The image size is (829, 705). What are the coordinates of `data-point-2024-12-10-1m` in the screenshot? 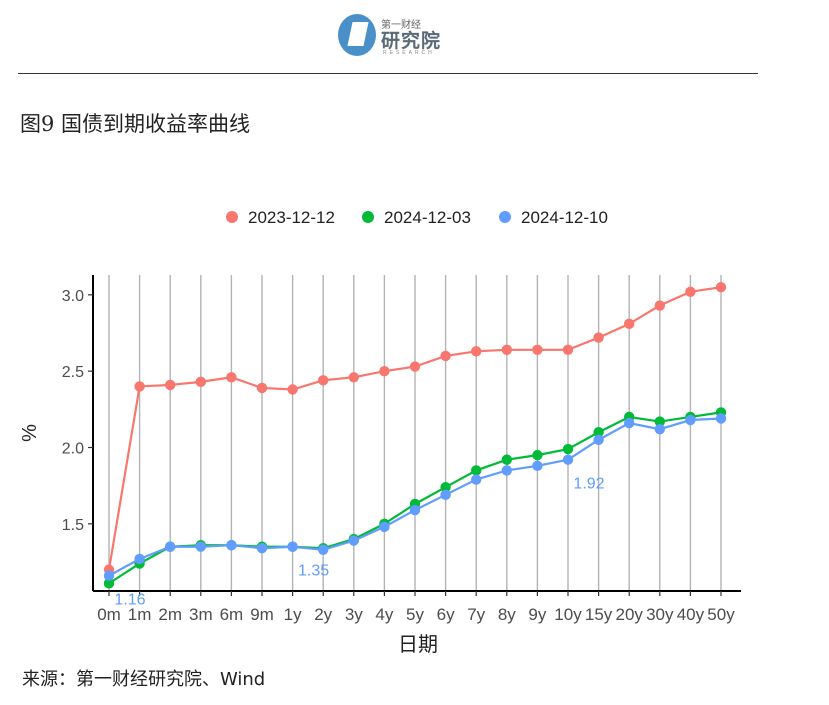 It's located at (139, 559).